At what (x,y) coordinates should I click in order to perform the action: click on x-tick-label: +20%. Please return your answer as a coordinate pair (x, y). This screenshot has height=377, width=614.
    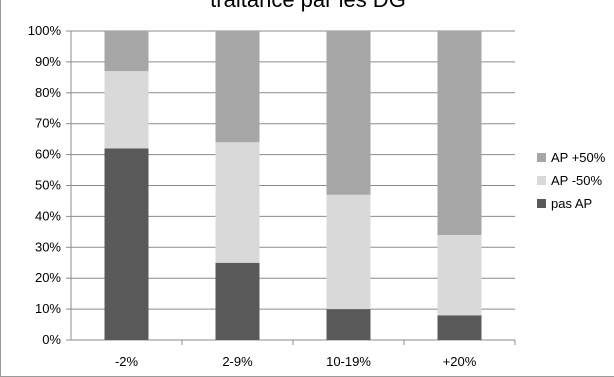
    Looking at the image, I should click on (460, 361).